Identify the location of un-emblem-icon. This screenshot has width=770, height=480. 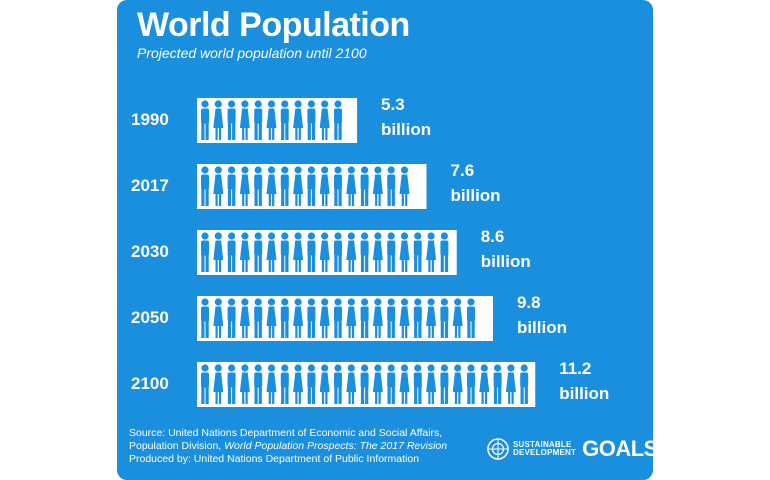
(498, 449).